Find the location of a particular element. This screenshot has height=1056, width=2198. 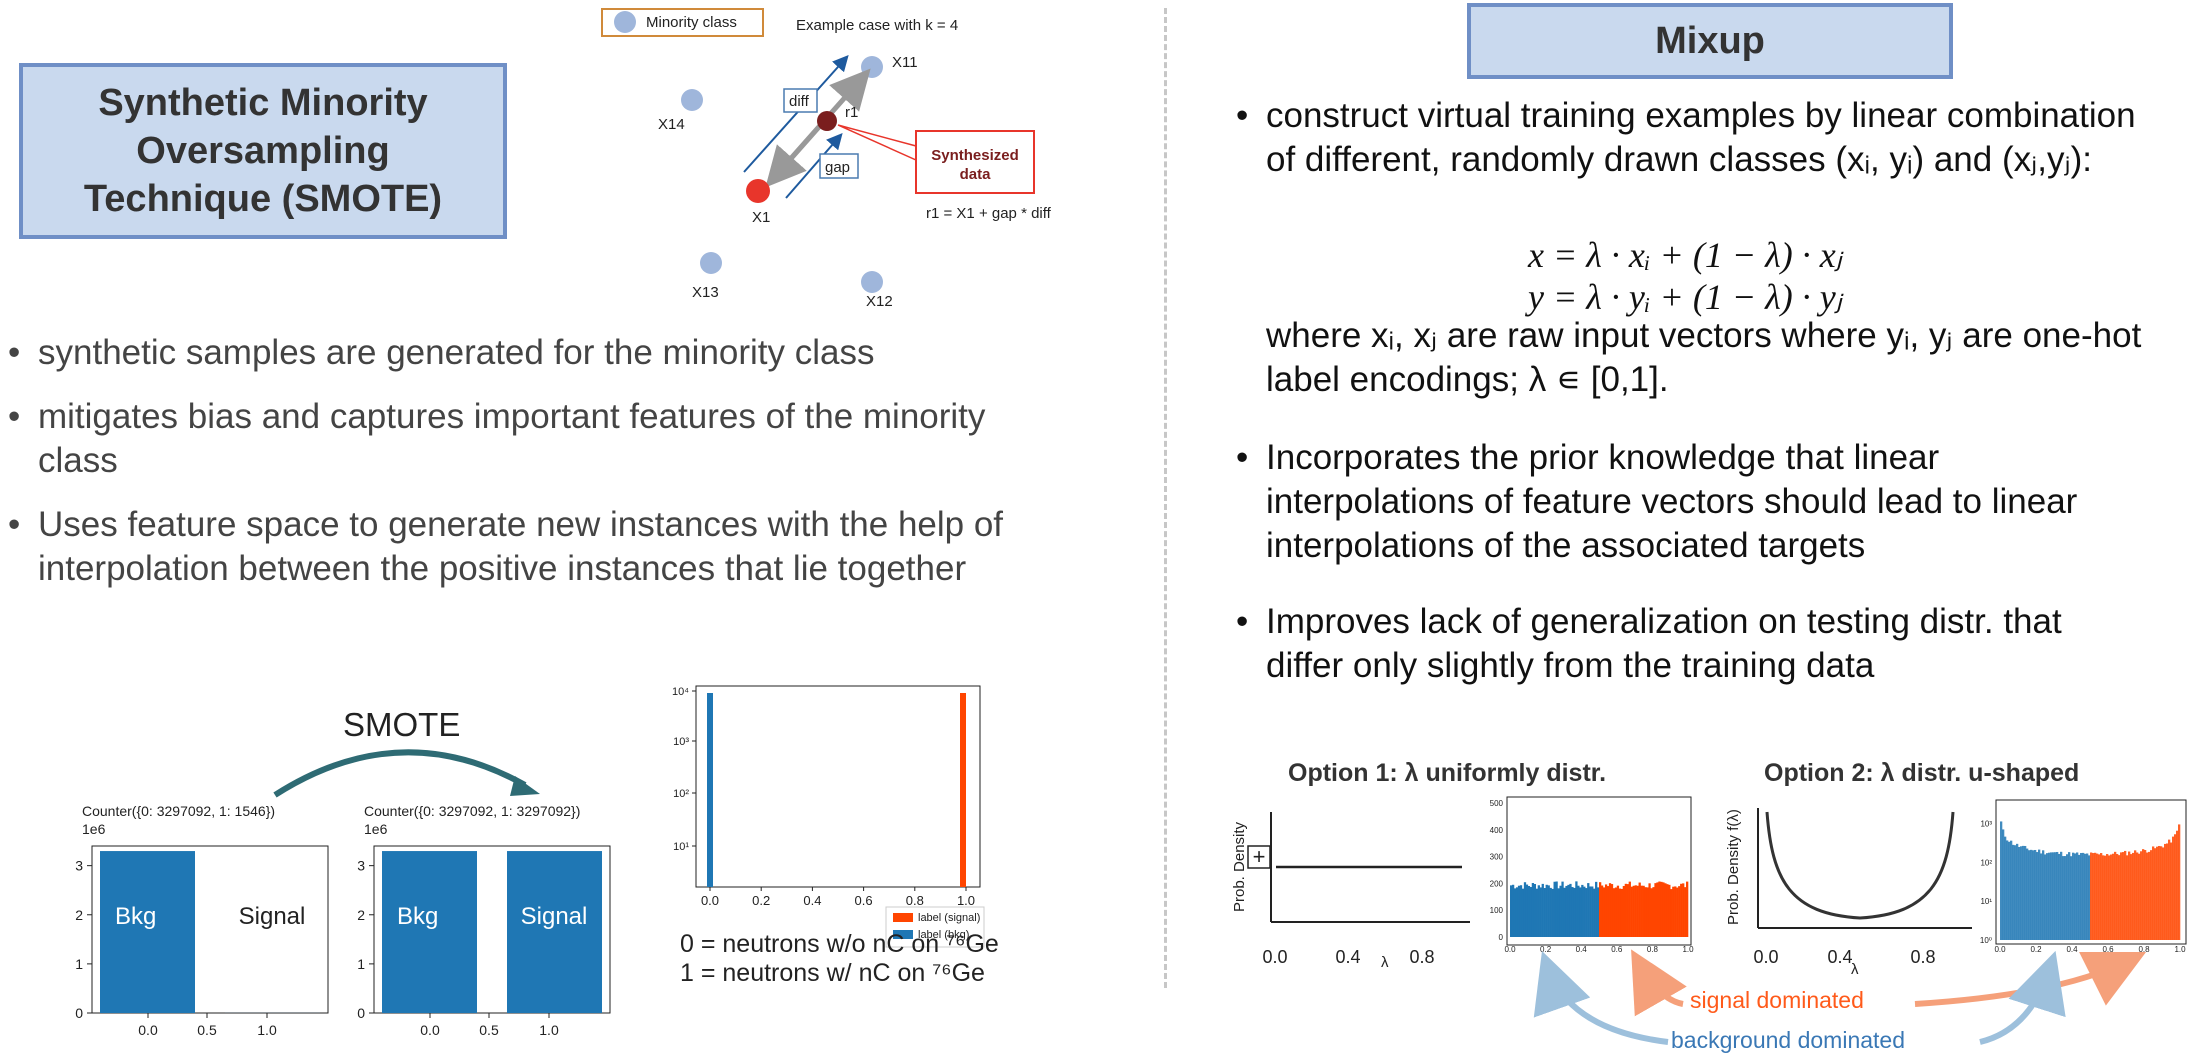

after-ytick-3: 3 is located at coordinates (361, 866).